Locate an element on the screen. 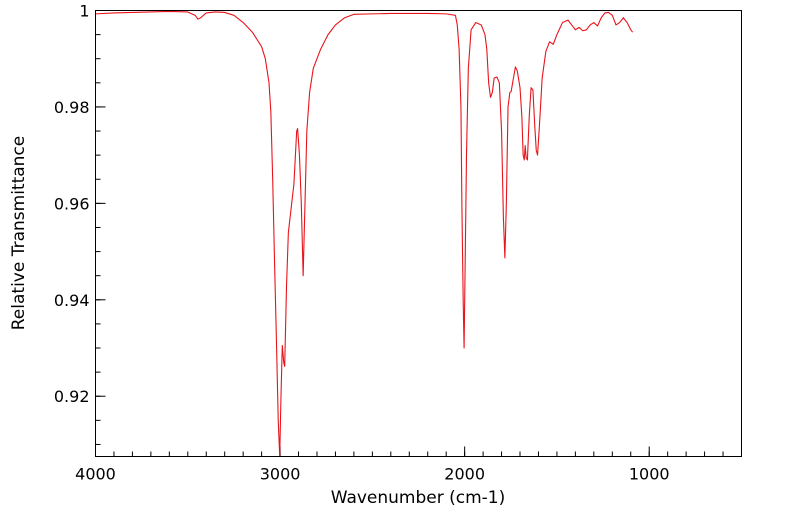  x-tick-label: 1000 is located at coordinates (649, 474).